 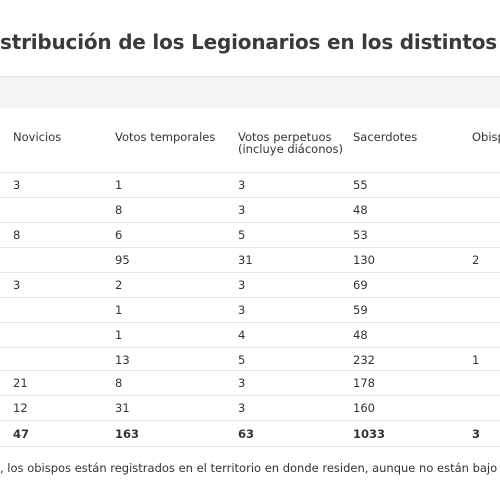 I want to click on column-header: Novicios, so click(x=37, y=137).